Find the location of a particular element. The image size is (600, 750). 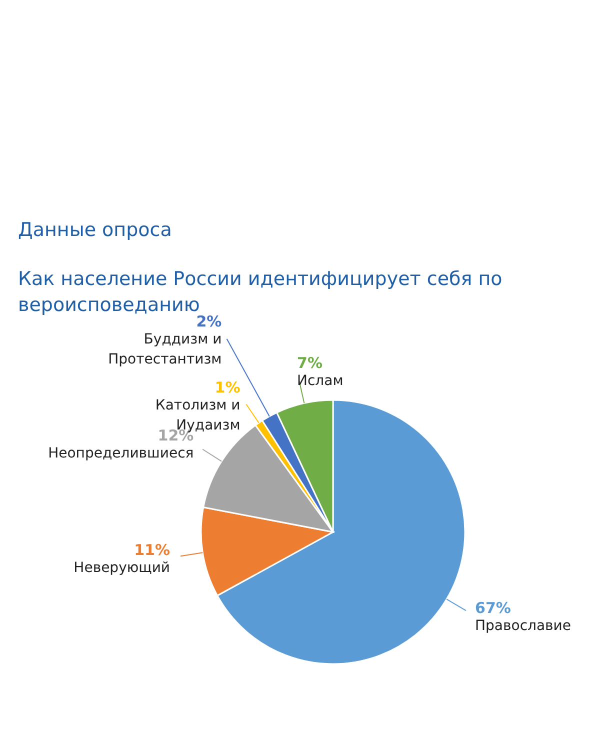

slice-label: Неопределившиеся is located at coordinates (121, 454).